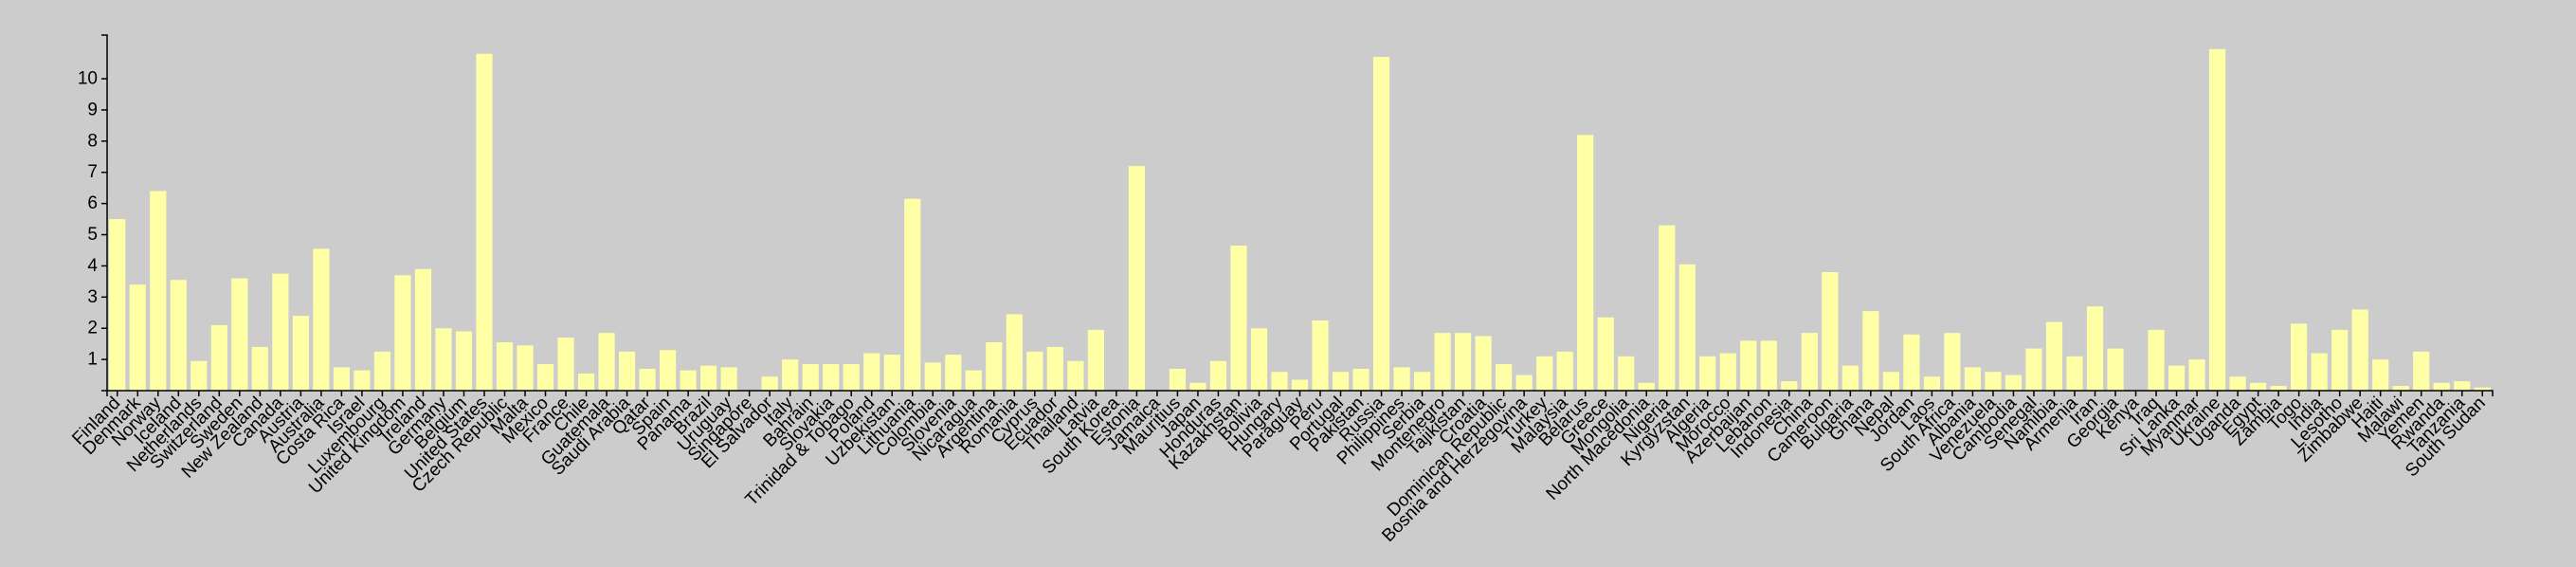 This screenshot has height=567, width=2576. Describe the element at coordinates (851, 378) in the screenshot. I see `bar-trinidad-tobago` at that location.